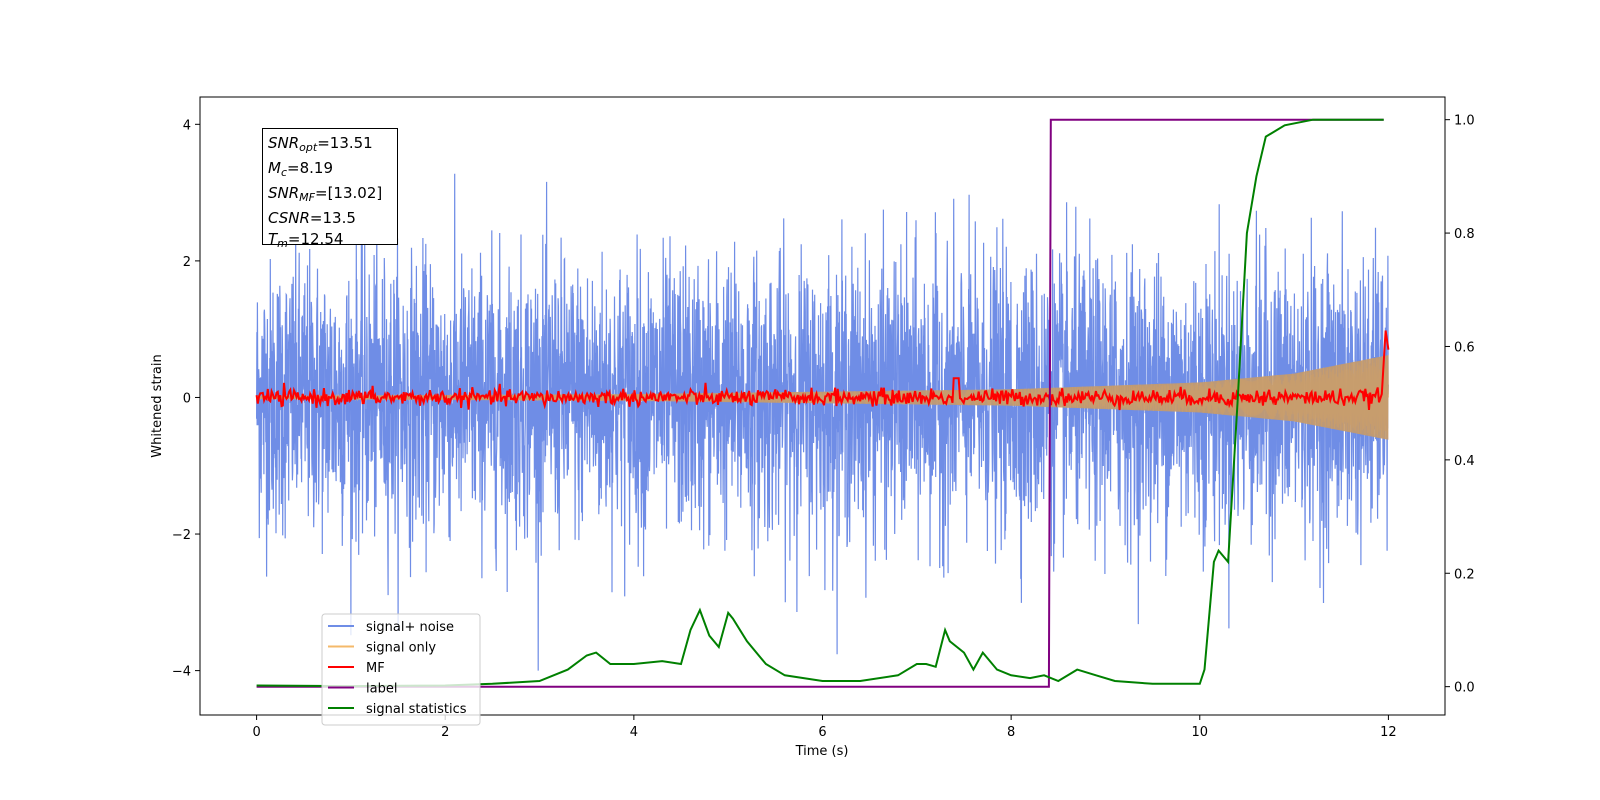 The height and width of the screenshot is (800, 1600). I want to click on x-tick-label: 6, so click(822, 732).